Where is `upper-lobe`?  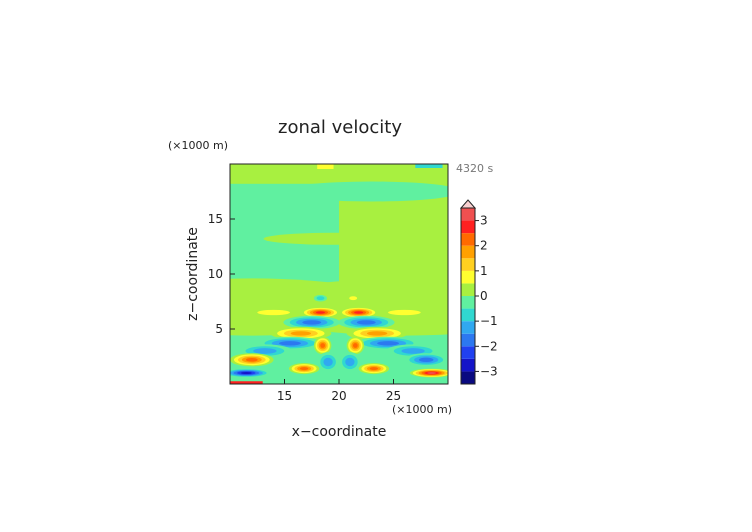
upper-lobe is located at coordinates (364, 191).